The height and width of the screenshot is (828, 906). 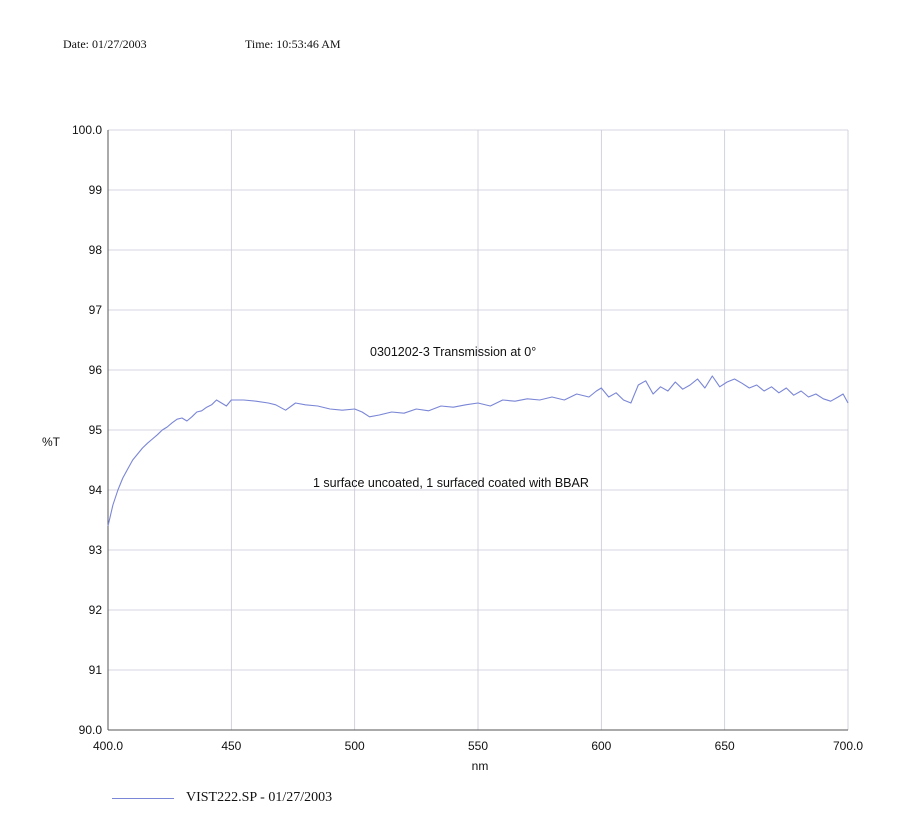 I want to click on legend-swatch, so click(x=143, y=798).